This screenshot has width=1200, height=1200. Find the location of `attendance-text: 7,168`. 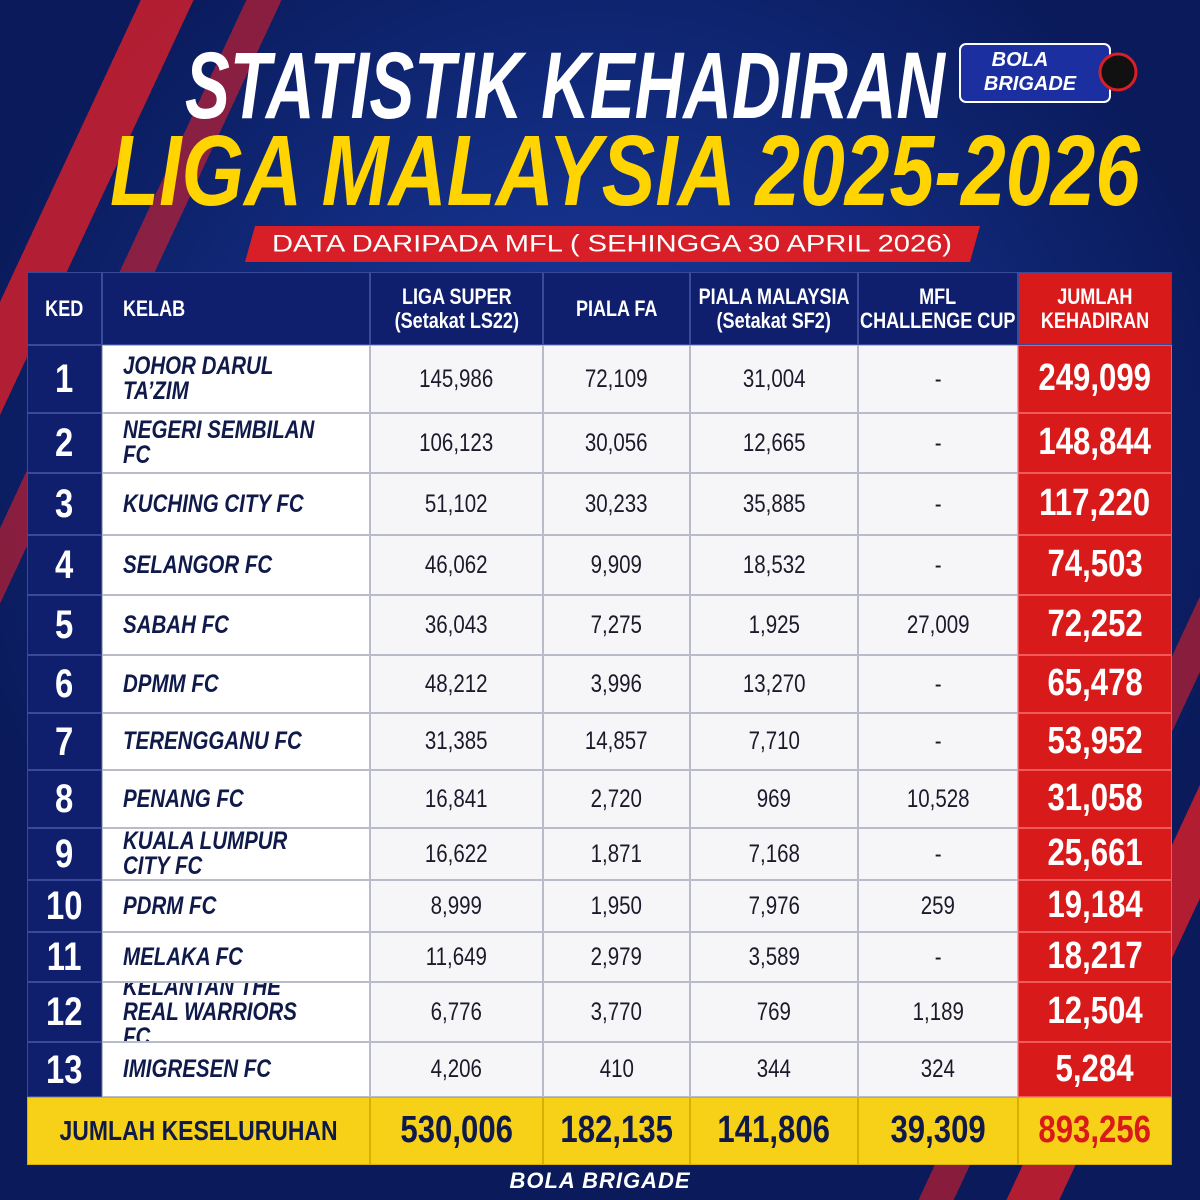

attendance-text: 7,168 is located at coordinates (774, 853).